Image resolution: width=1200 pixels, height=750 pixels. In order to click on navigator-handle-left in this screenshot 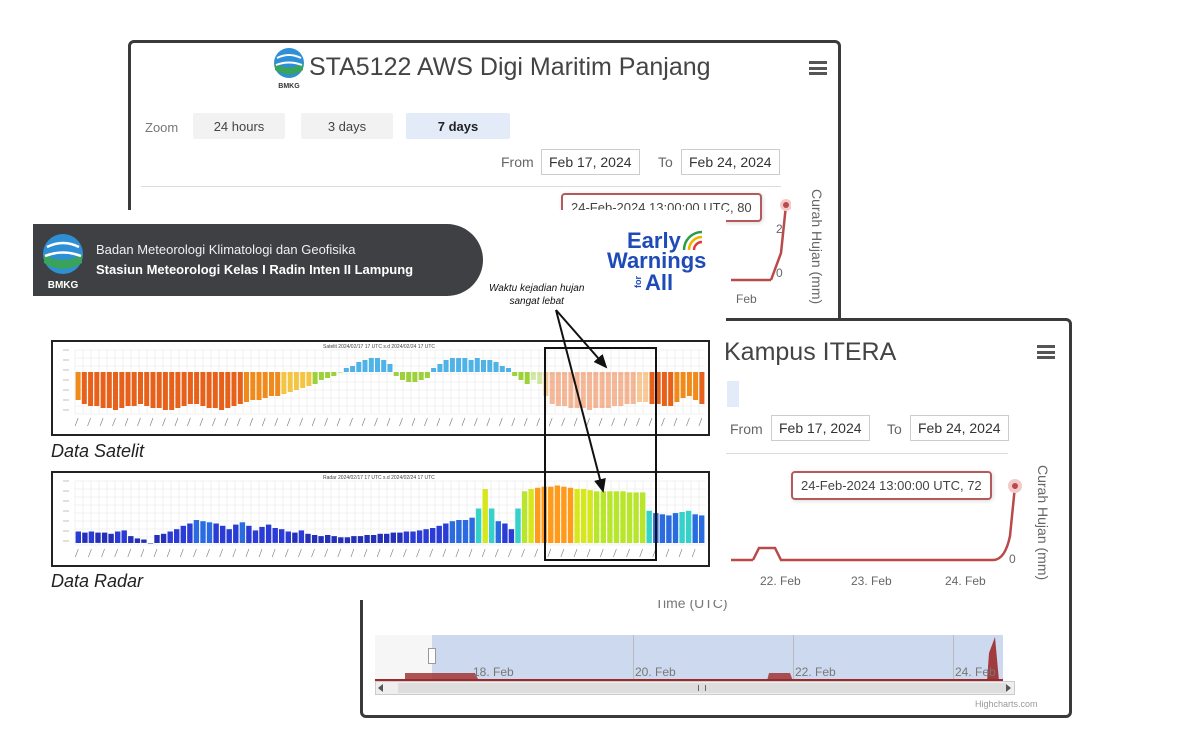, I will do `click(432, 656)`.